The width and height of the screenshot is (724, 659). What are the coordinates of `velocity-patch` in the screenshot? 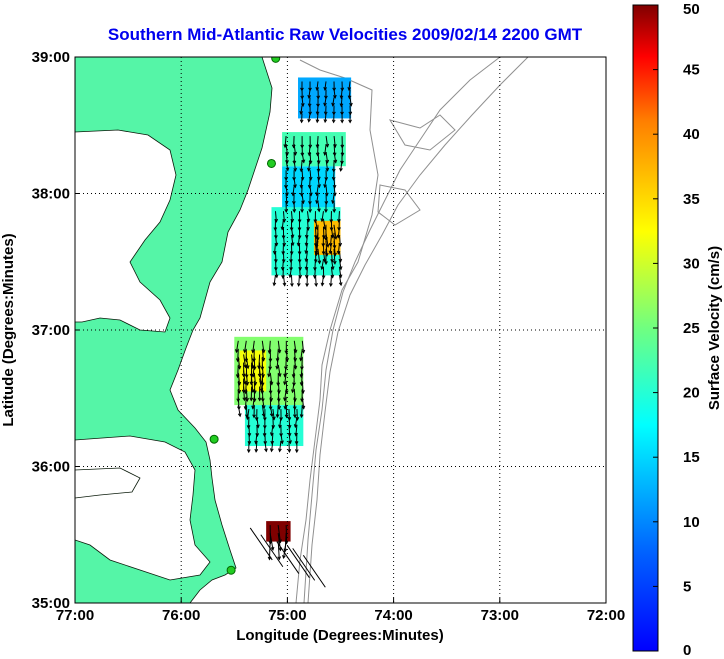 It's located at (278, 531).